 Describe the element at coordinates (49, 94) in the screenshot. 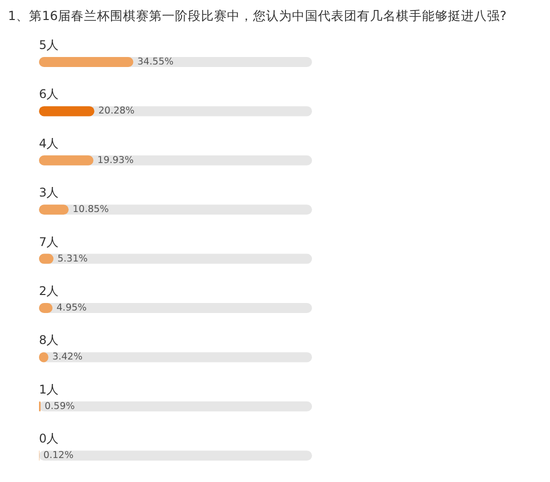

I see `y-tick-label: 6人` at that location.